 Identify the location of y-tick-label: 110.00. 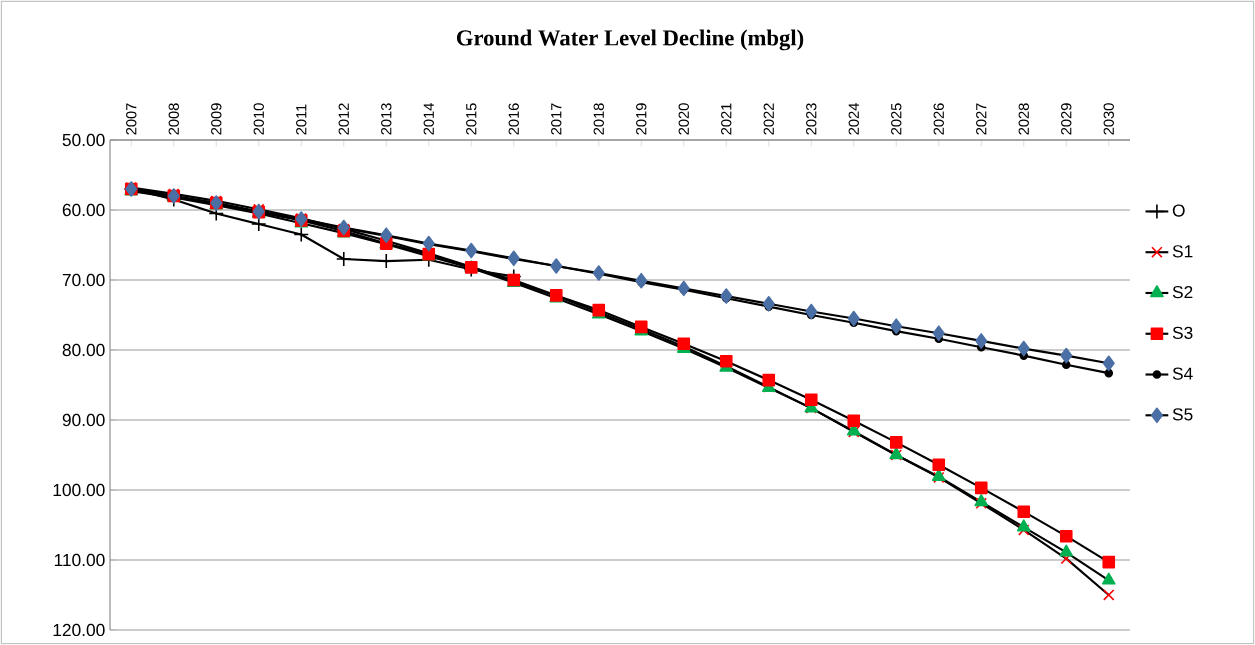
(79, 560).